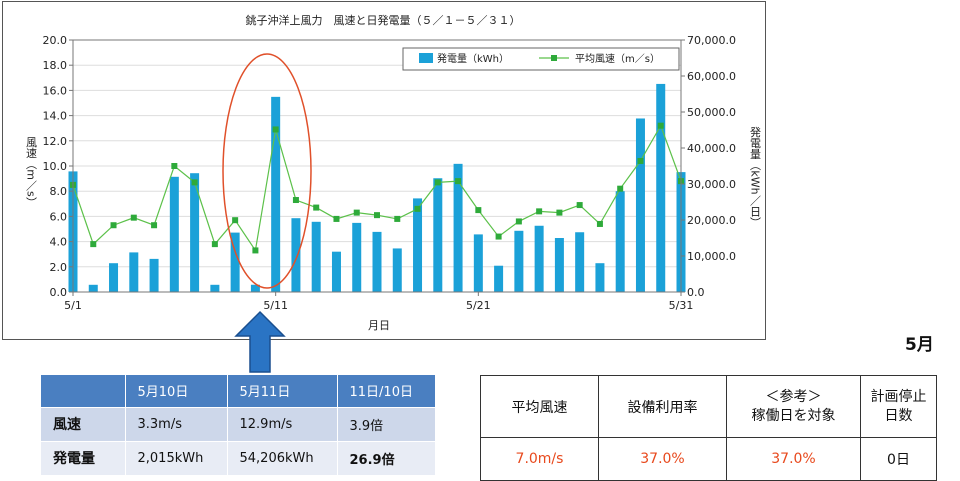 The width and height of the screenshot is (960, 481). What do you see at coordinates (711, 148) in the screenshot?
I see `right-tick-label: 40,000.0` at bounding box center [711, 148].